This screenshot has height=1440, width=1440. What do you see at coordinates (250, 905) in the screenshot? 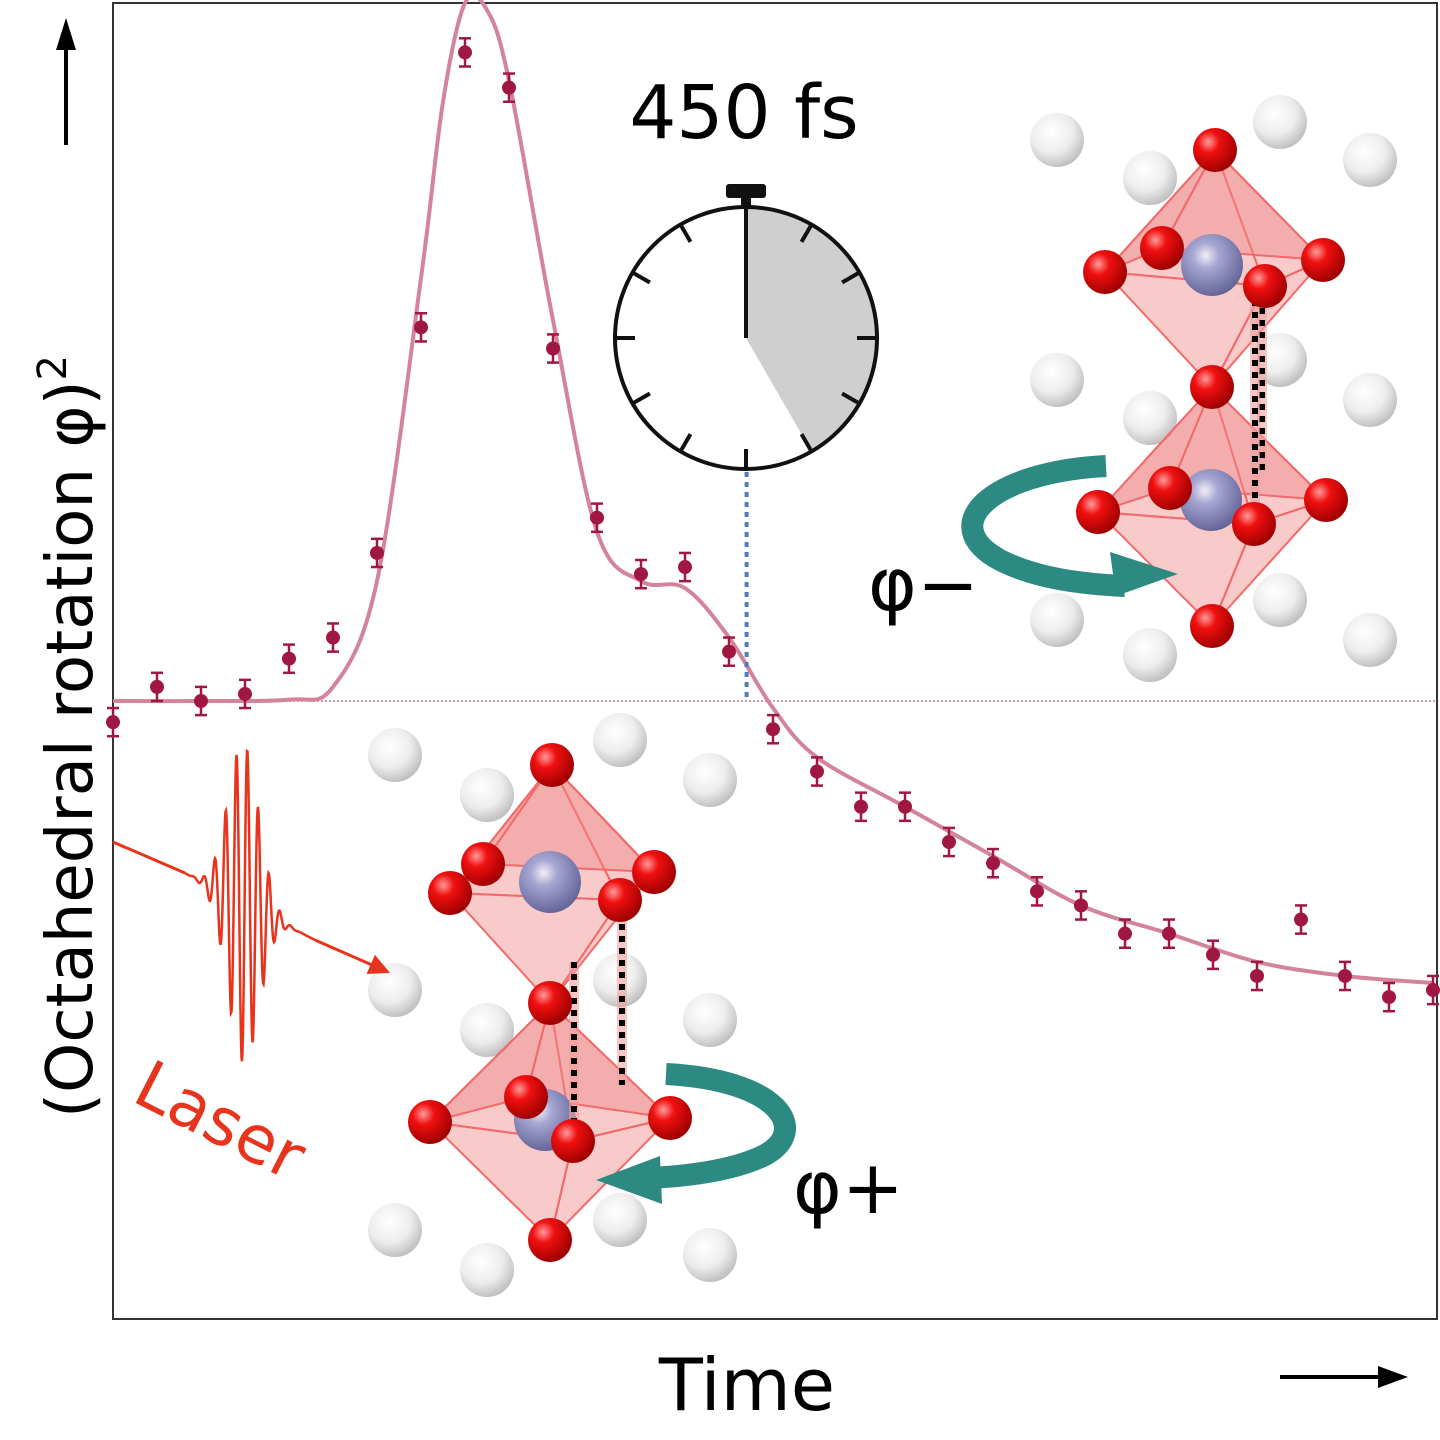
I see `laser-wave-packet` at bounding box center [250, 905].